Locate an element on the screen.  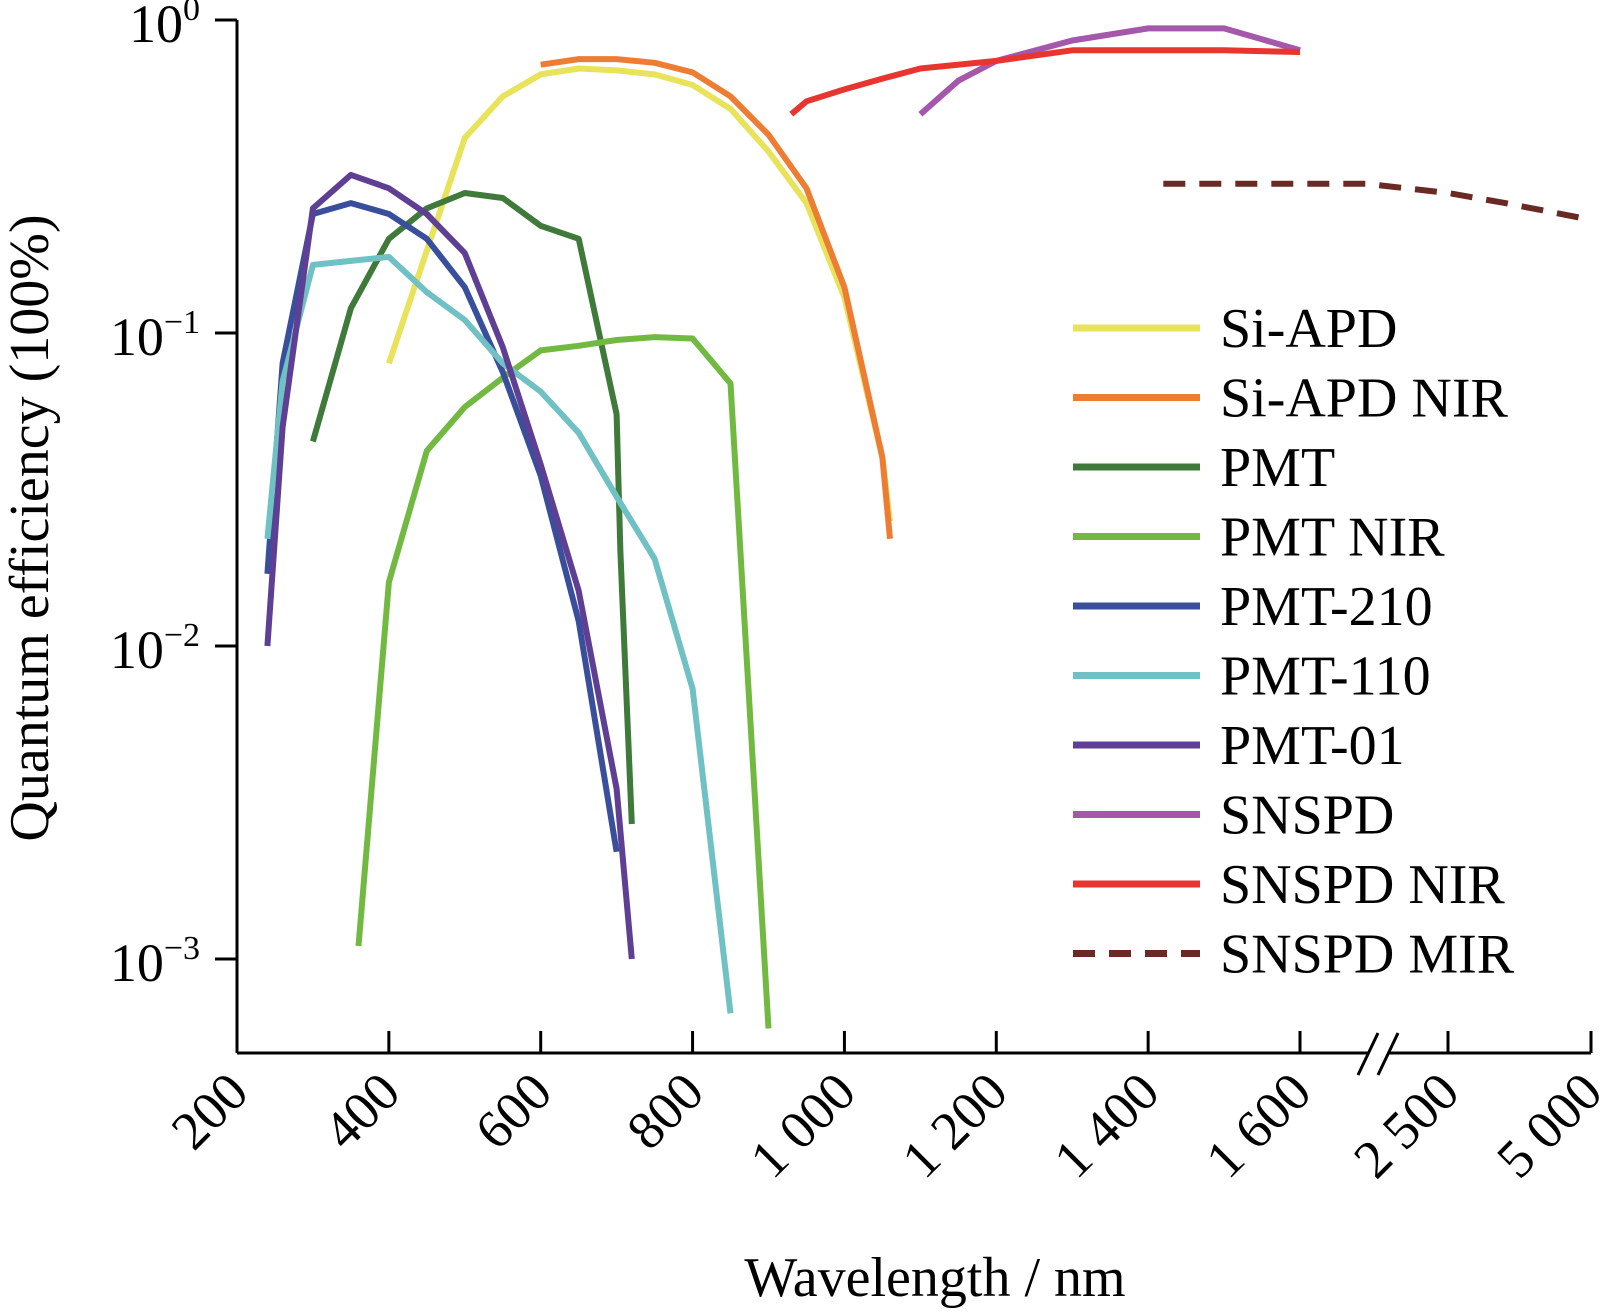
x-tick-label: 400 is located at coordinates (362, 1111).